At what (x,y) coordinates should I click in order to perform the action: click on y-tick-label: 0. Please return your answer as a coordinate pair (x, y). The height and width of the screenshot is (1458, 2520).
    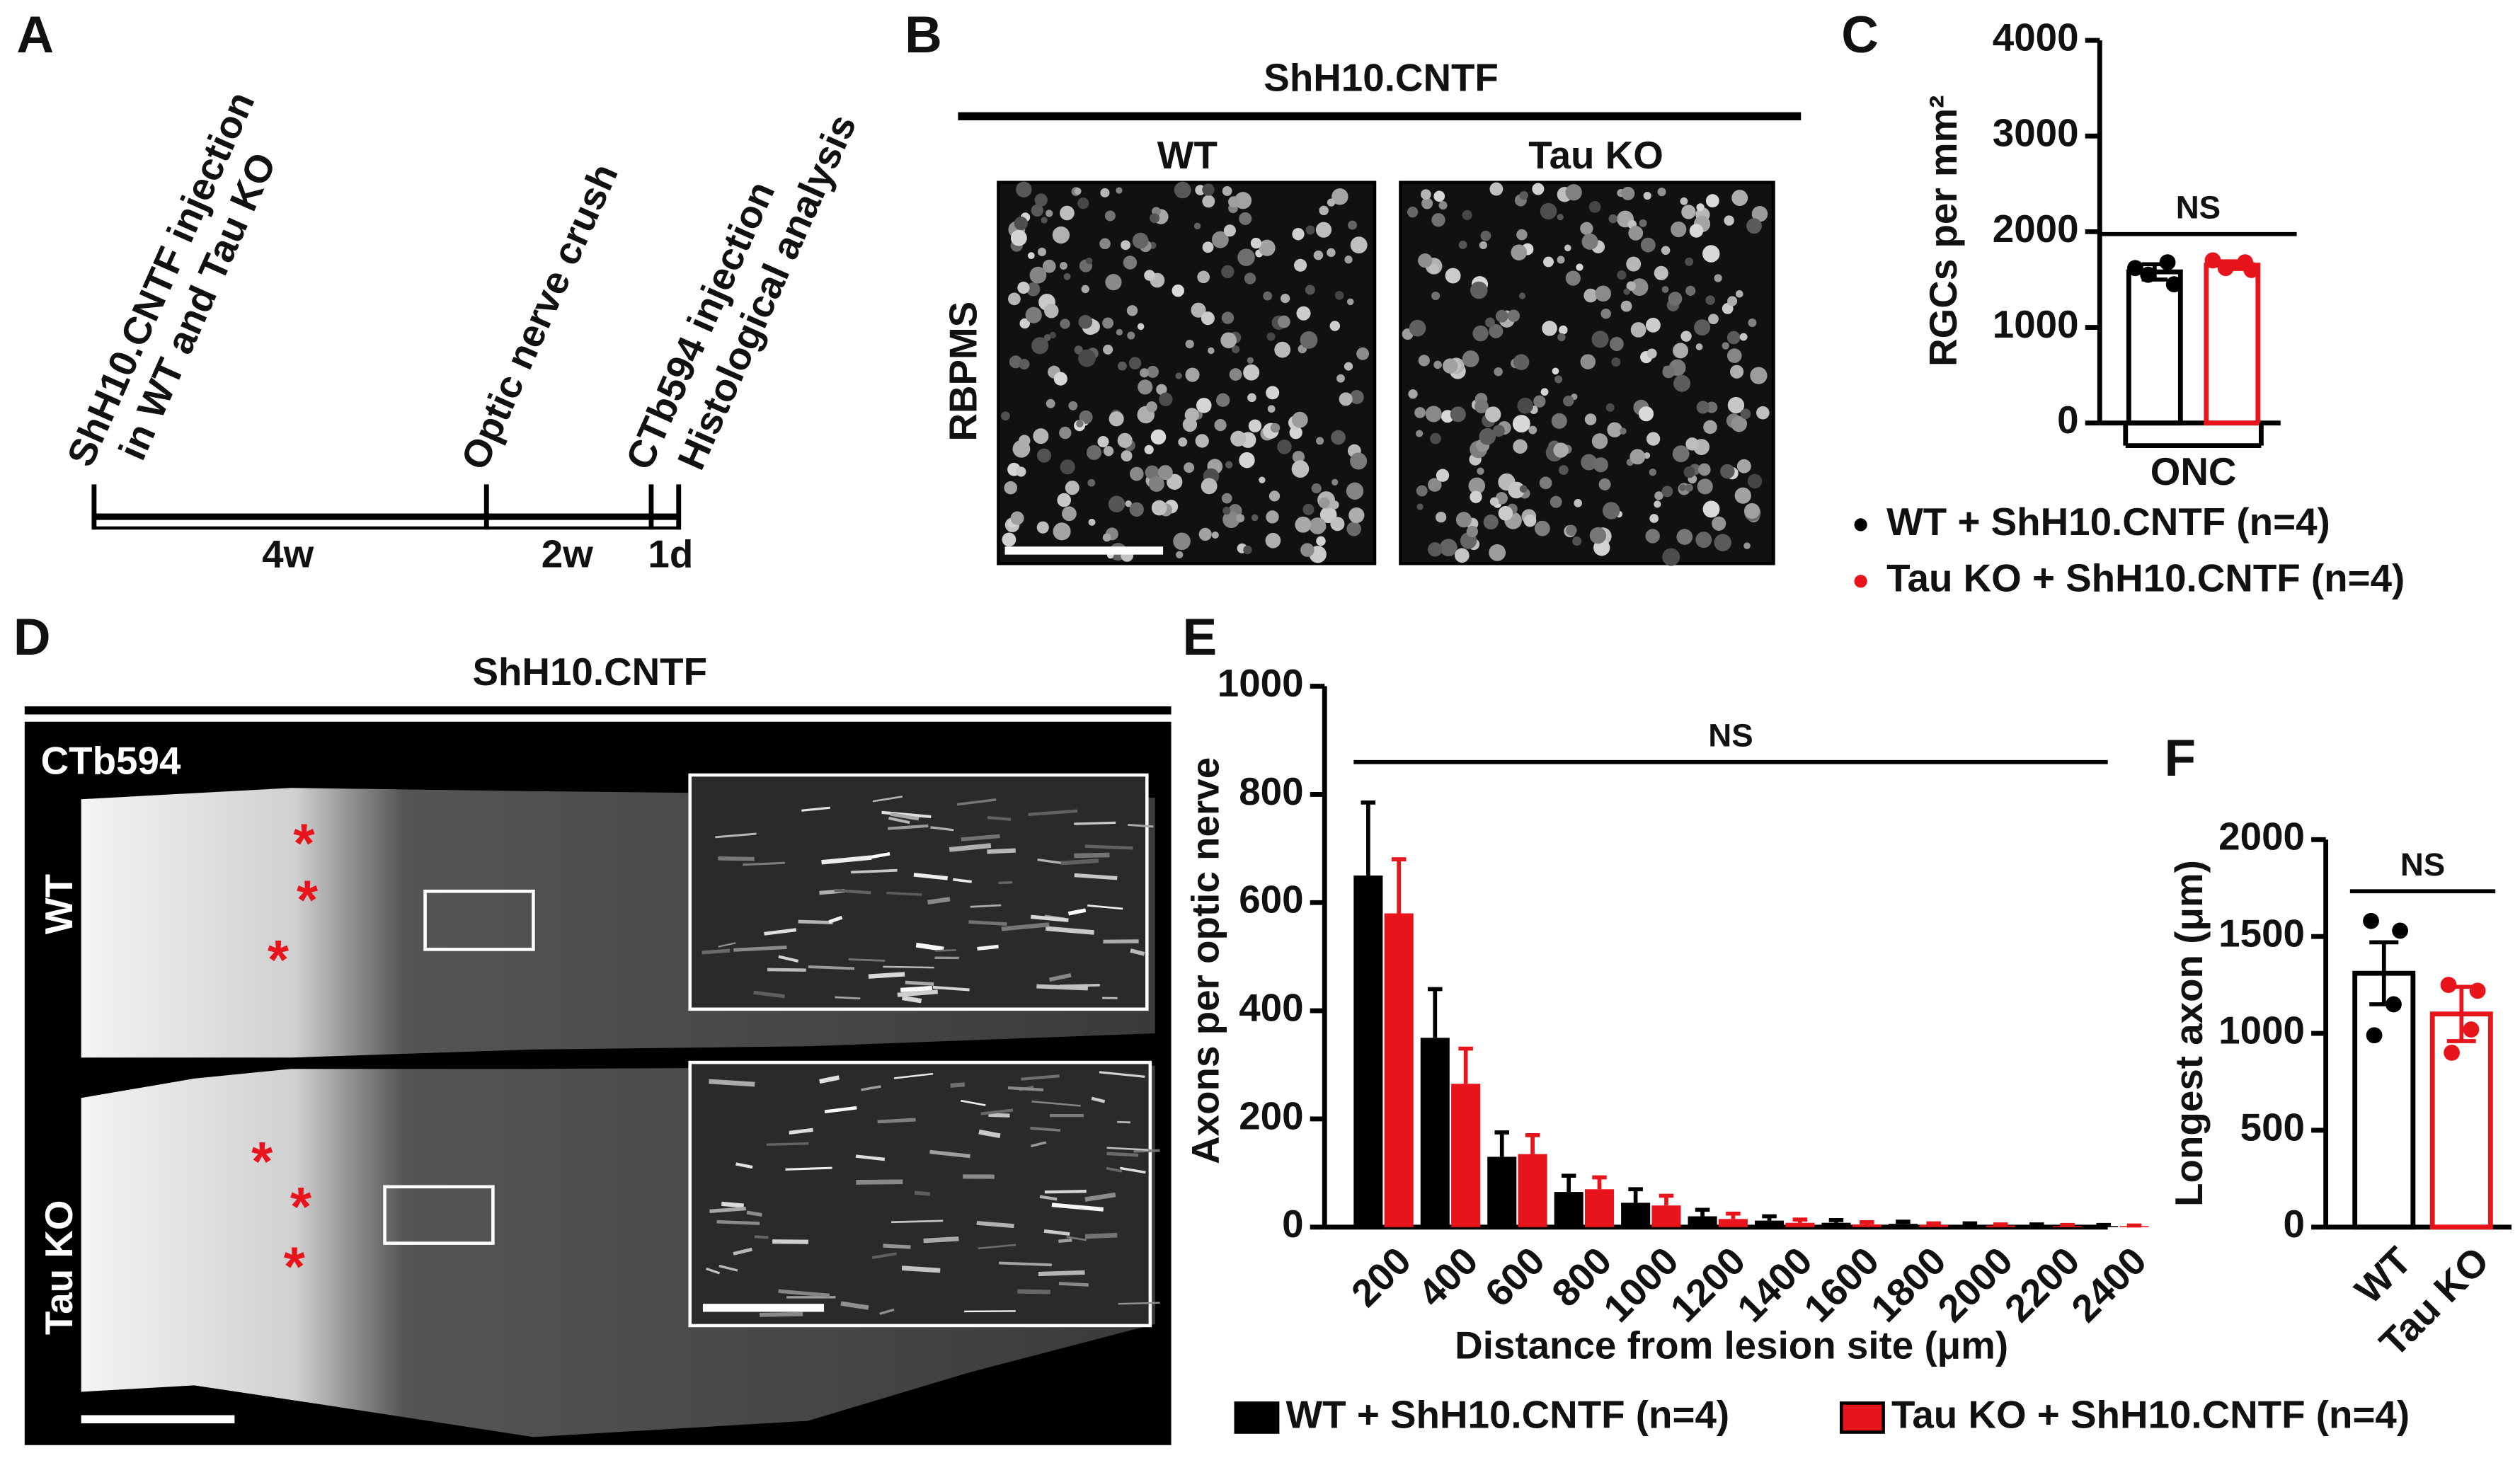
    Looking at the image, I should click on (2294, 1224).